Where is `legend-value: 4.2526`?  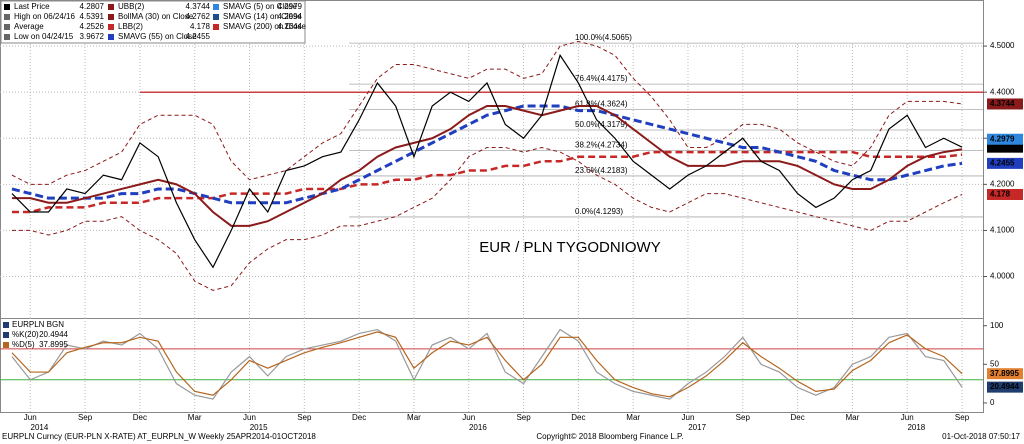
legend-value: 4.2526 is located at coordinates (92, 26).